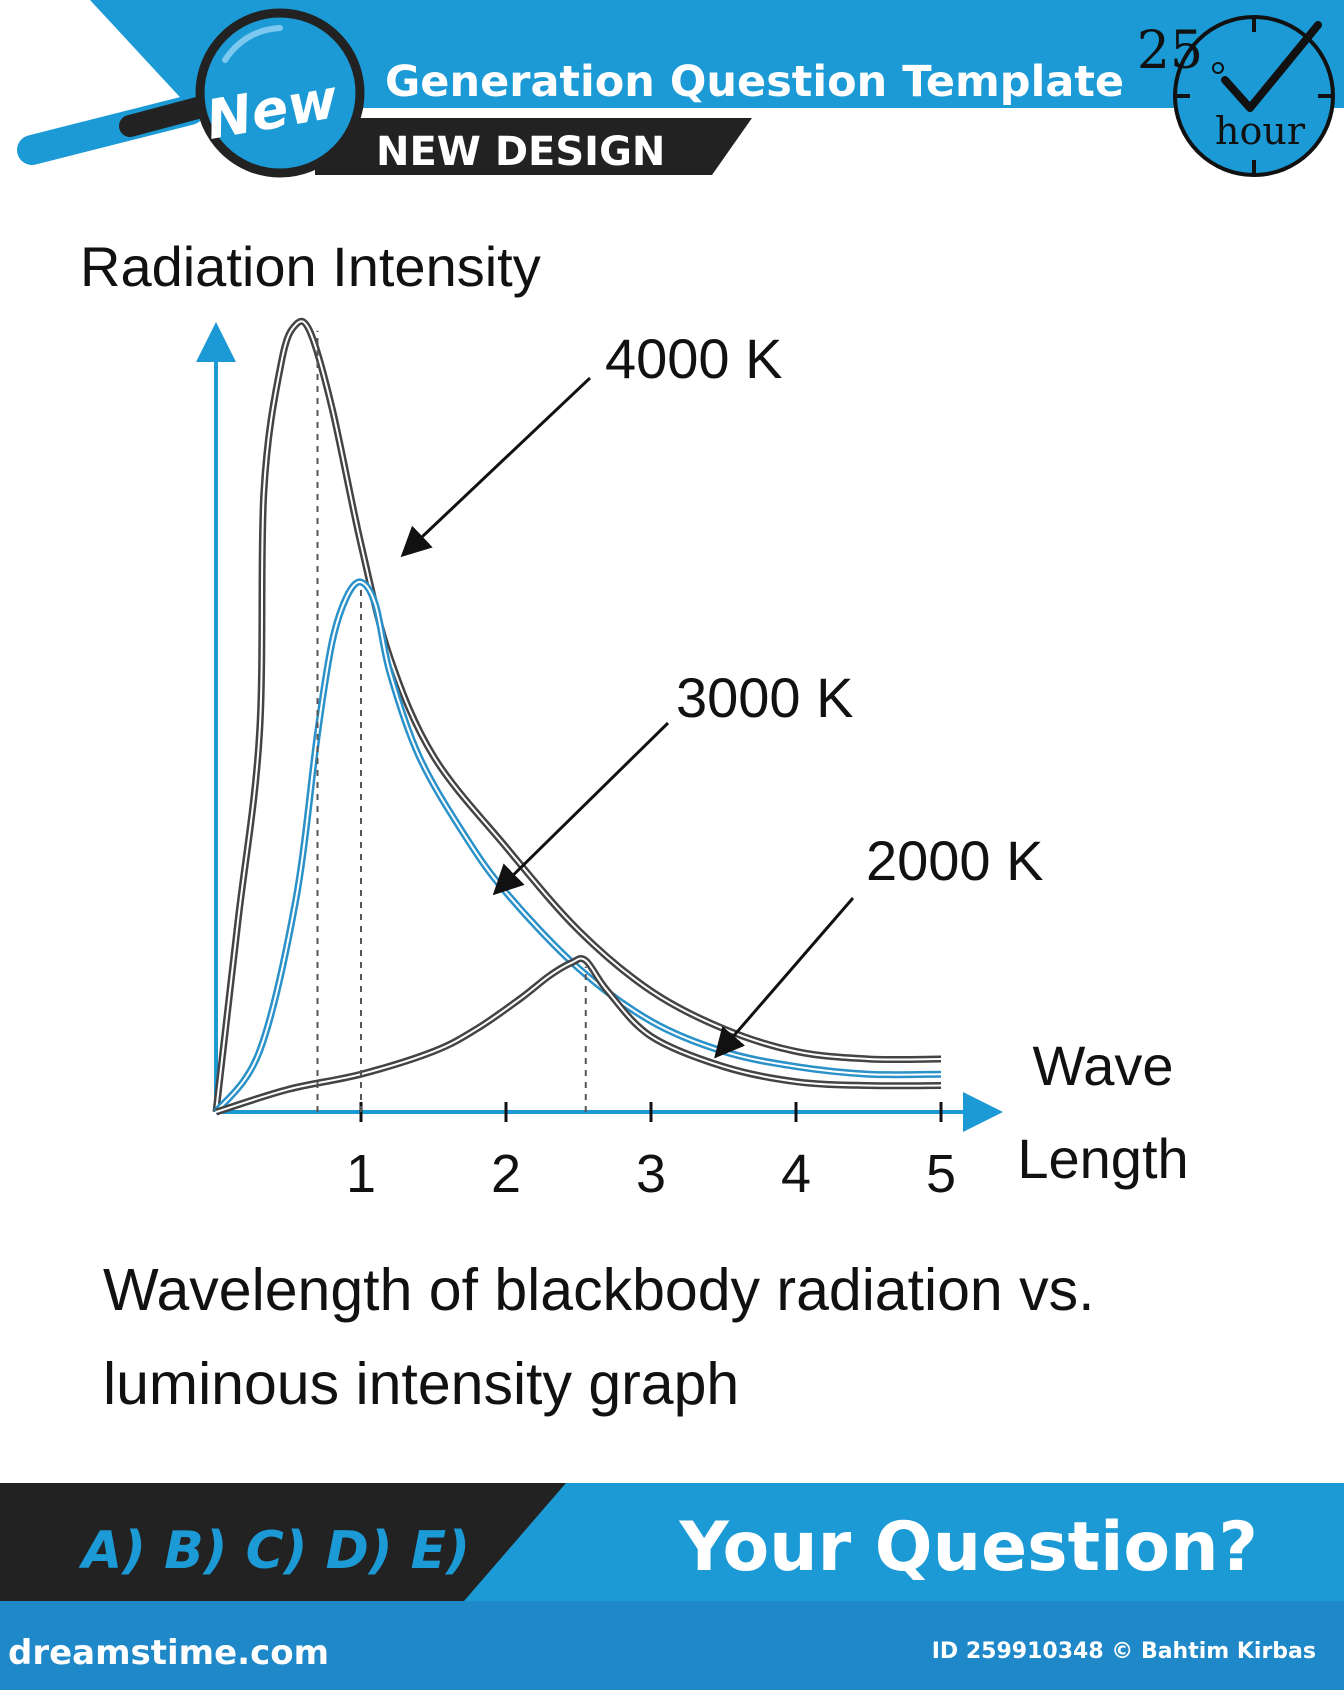 The width and height of the screenshot is (1344, 1690). Describe the element at coordinates (651, 1174) in the screenshot. I see `x-tick-label: 3` at that location.